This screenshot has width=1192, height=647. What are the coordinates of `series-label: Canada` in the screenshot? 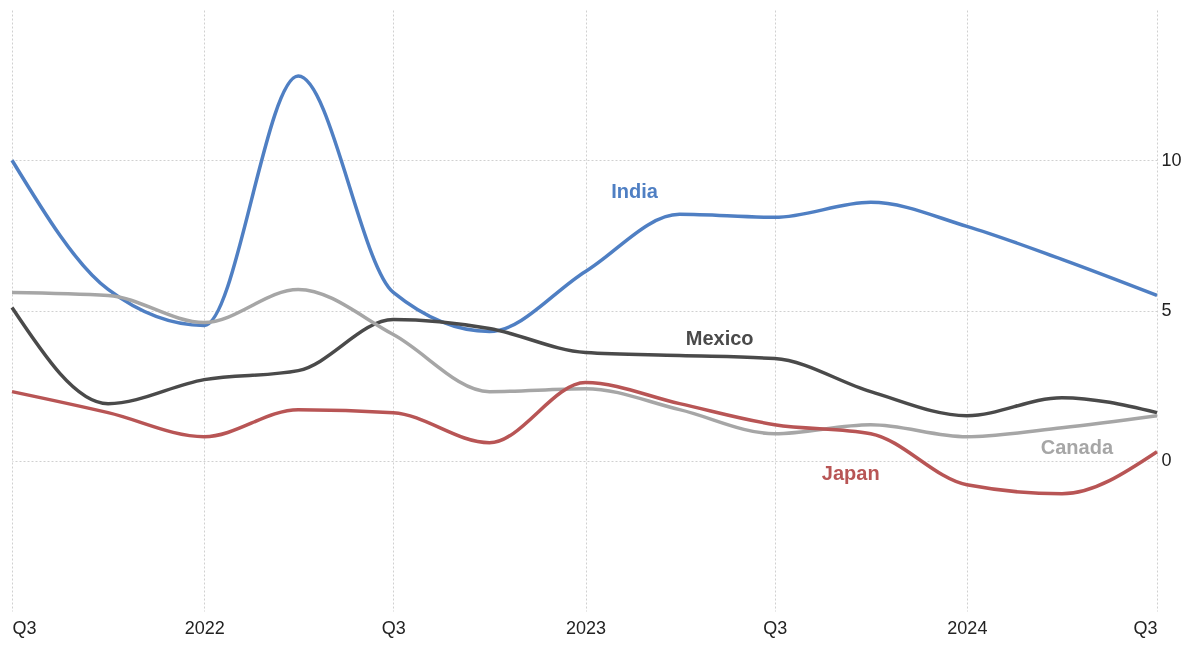 It's located at (1077, 446).